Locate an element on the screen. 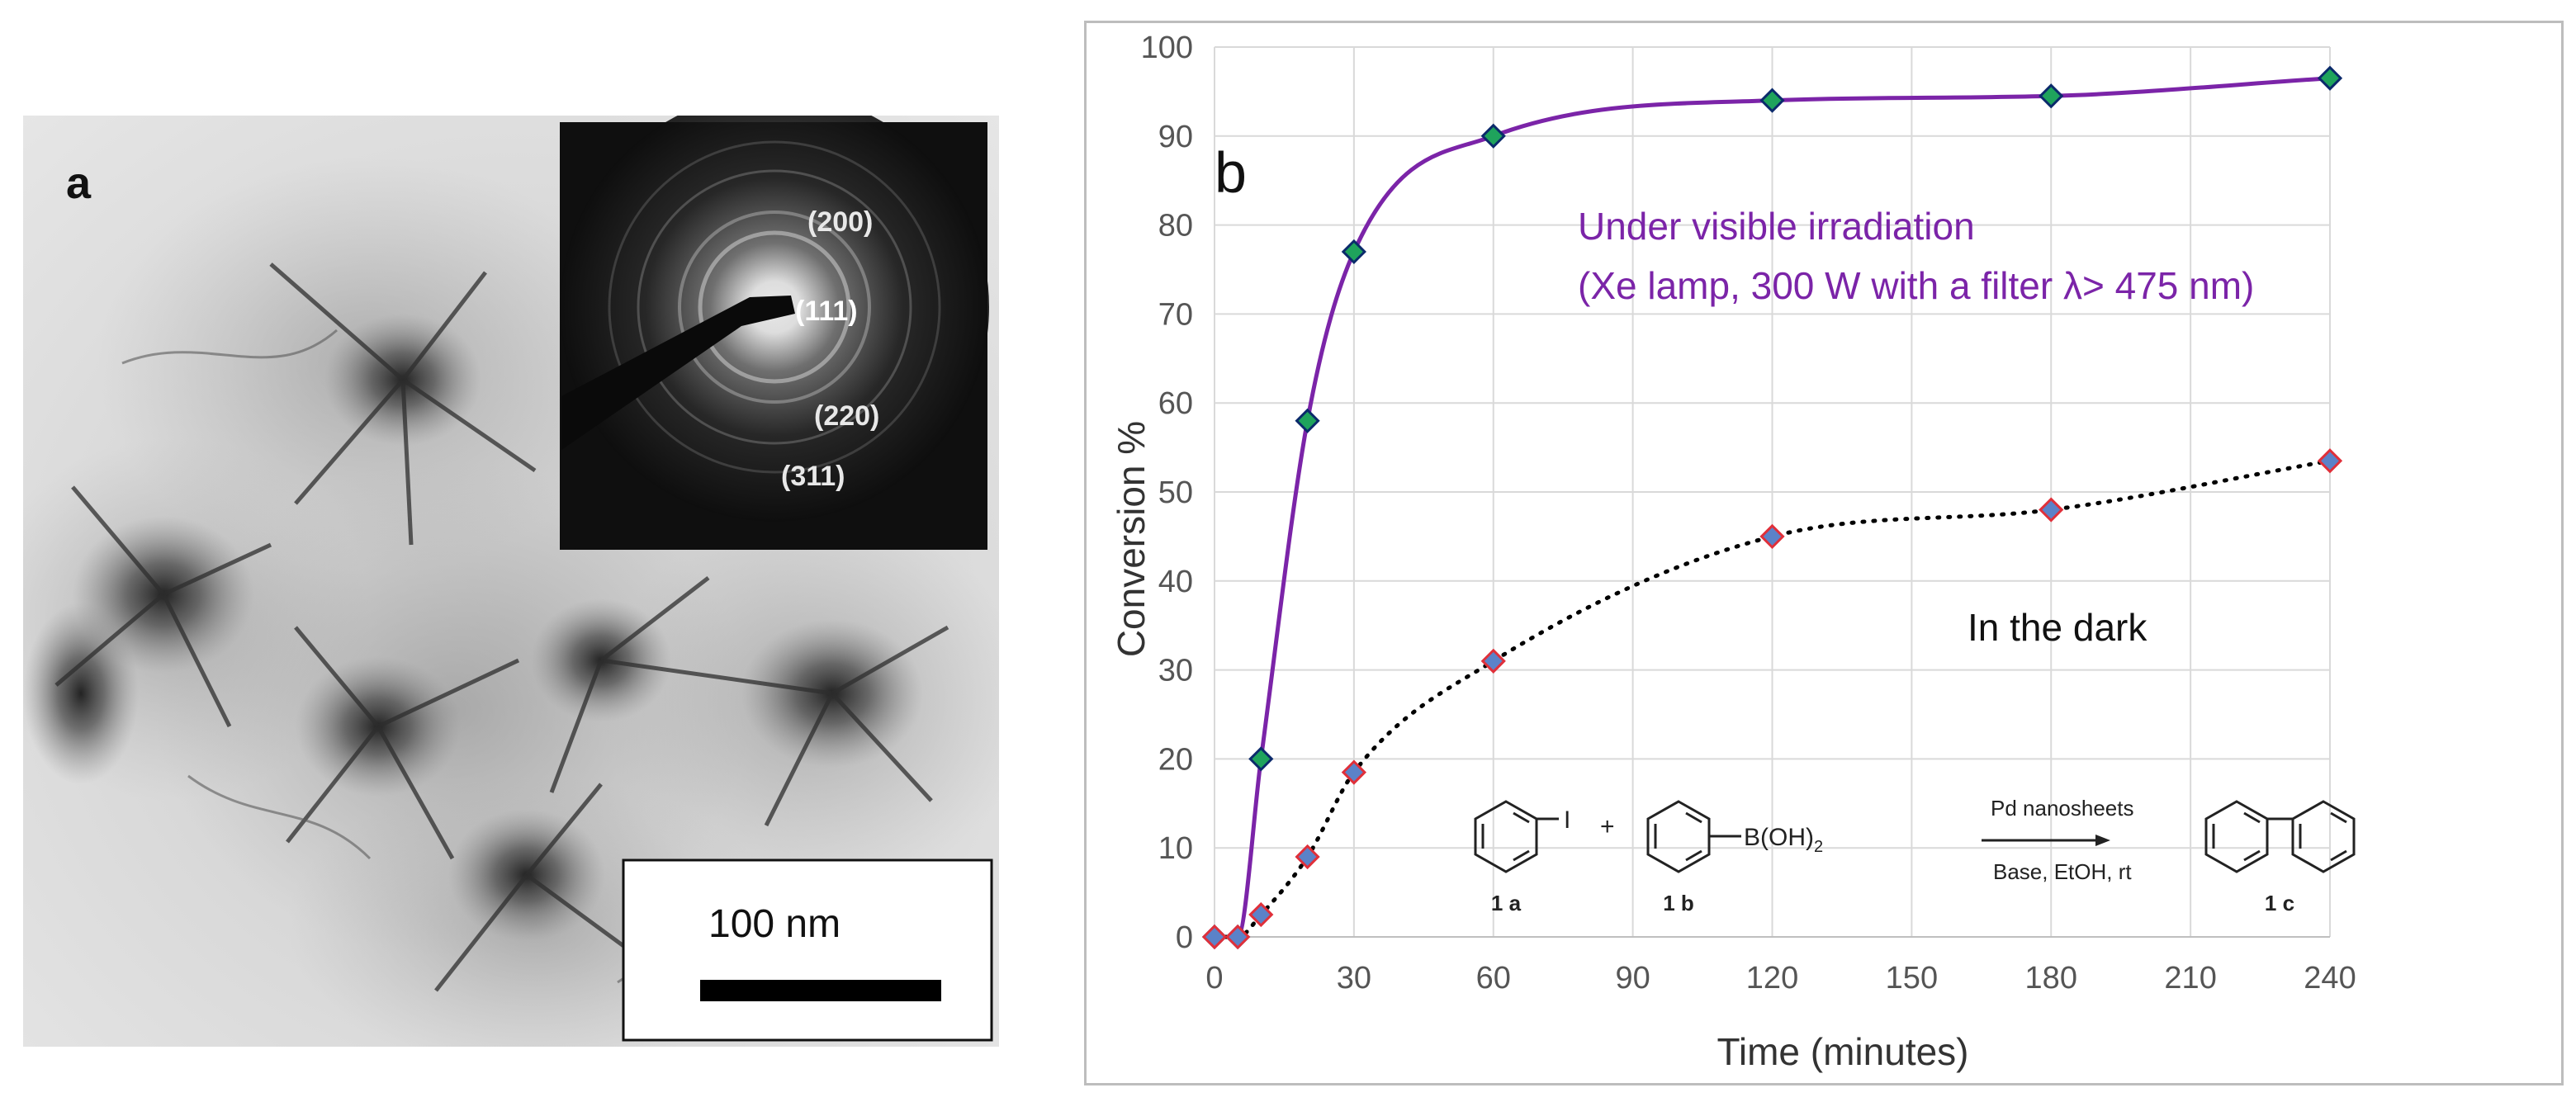  benzene-ring-1a is located at coordinates (1506, 836).